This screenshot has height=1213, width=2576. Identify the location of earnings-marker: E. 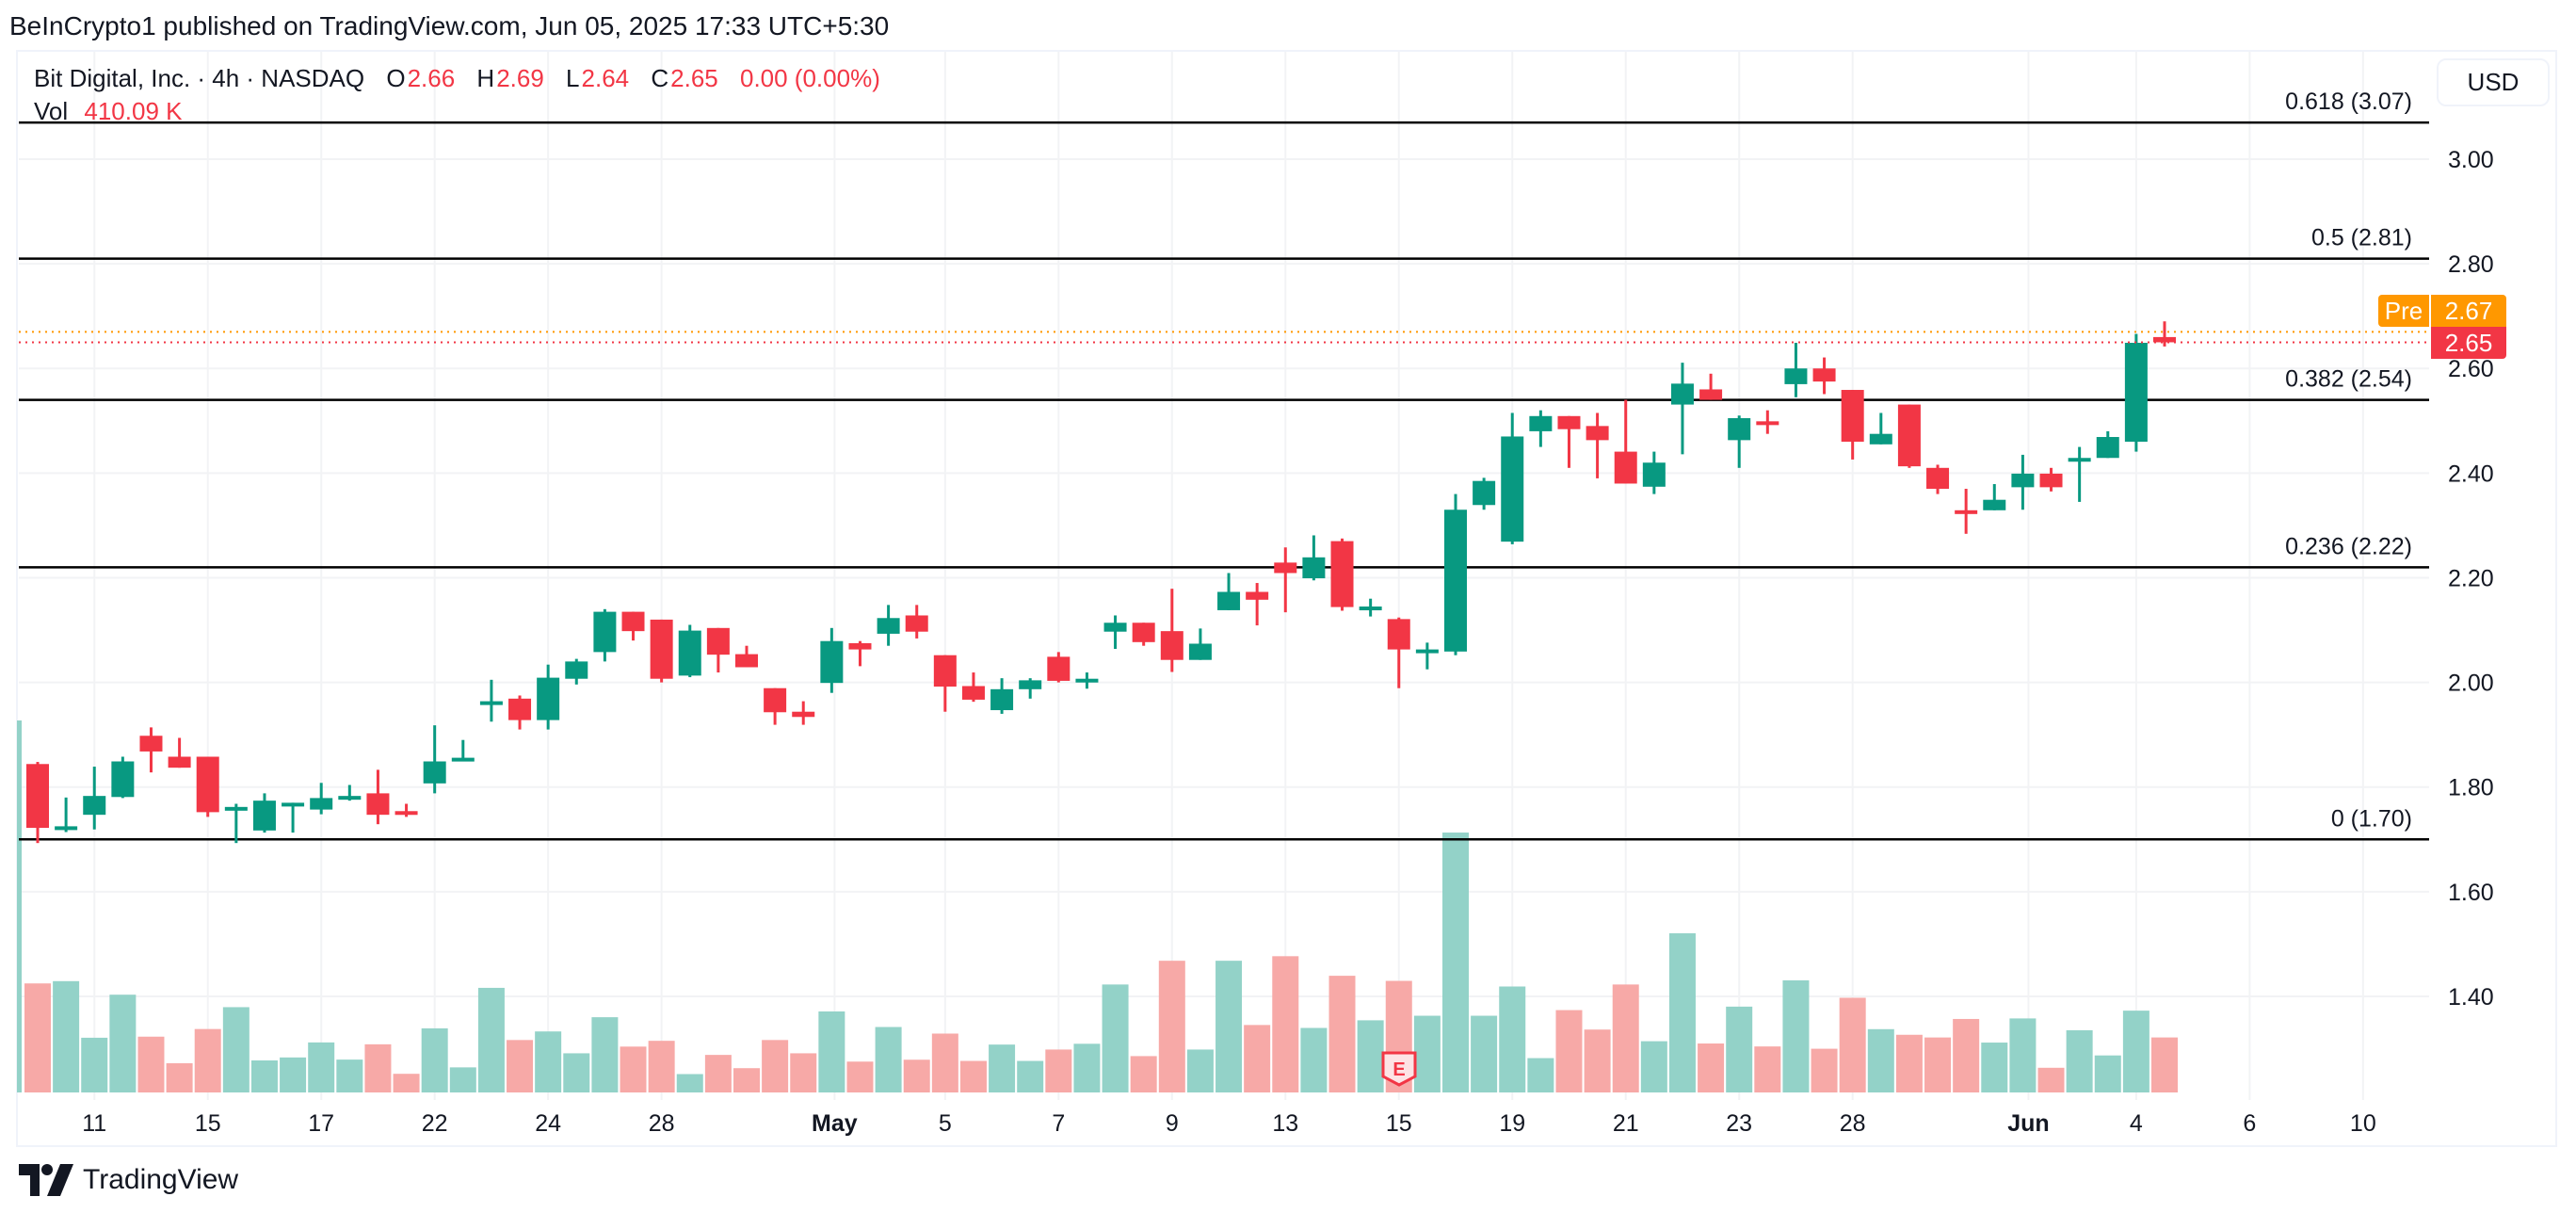
(1399, 1069).